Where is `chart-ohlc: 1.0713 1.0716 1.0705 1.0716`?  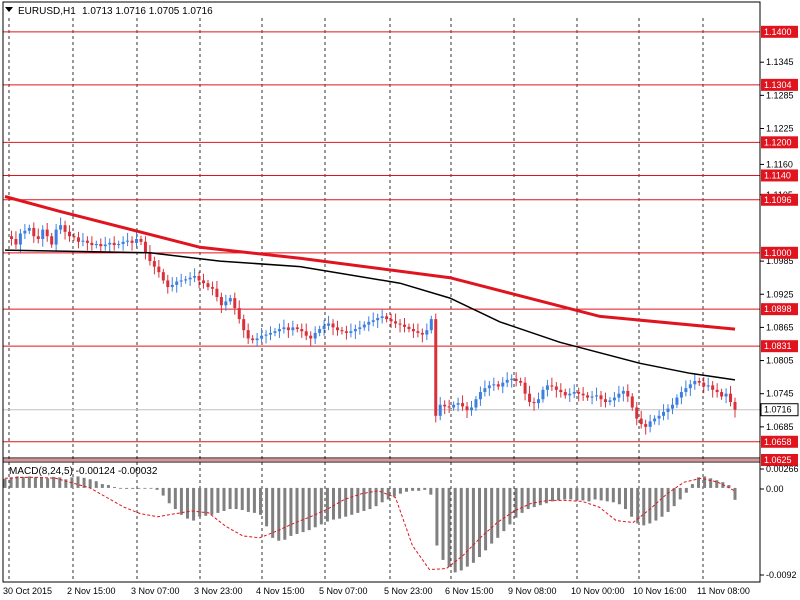 chart-ohlc: 1.0713 1.0716 1.0705 1.0716 is located at coordinates (147, 11).